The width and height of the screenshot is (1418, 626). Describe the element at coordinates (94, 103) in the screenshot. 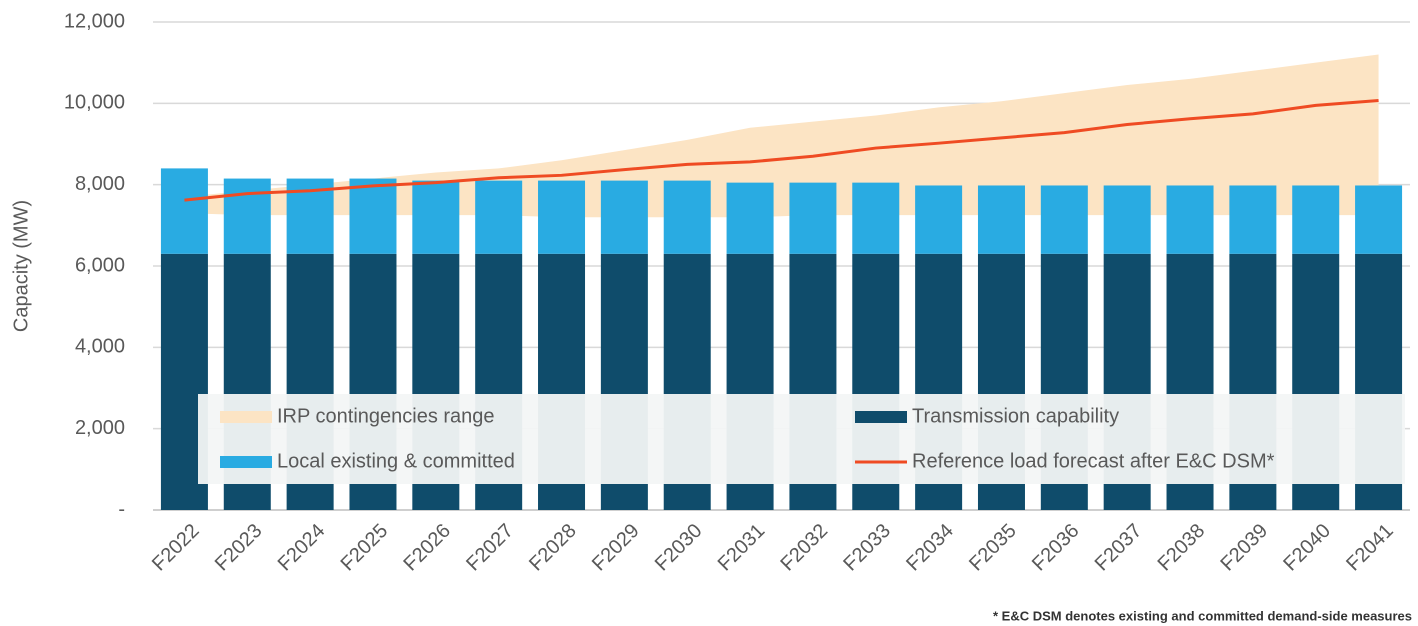

I see `y-tick-label: 10,000` at that location.